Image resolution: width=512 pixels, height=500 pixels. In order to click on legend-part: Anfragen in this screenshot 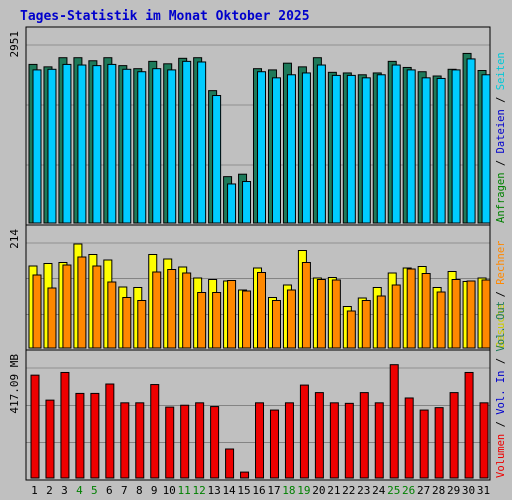, I will do `click(501, 197)`.